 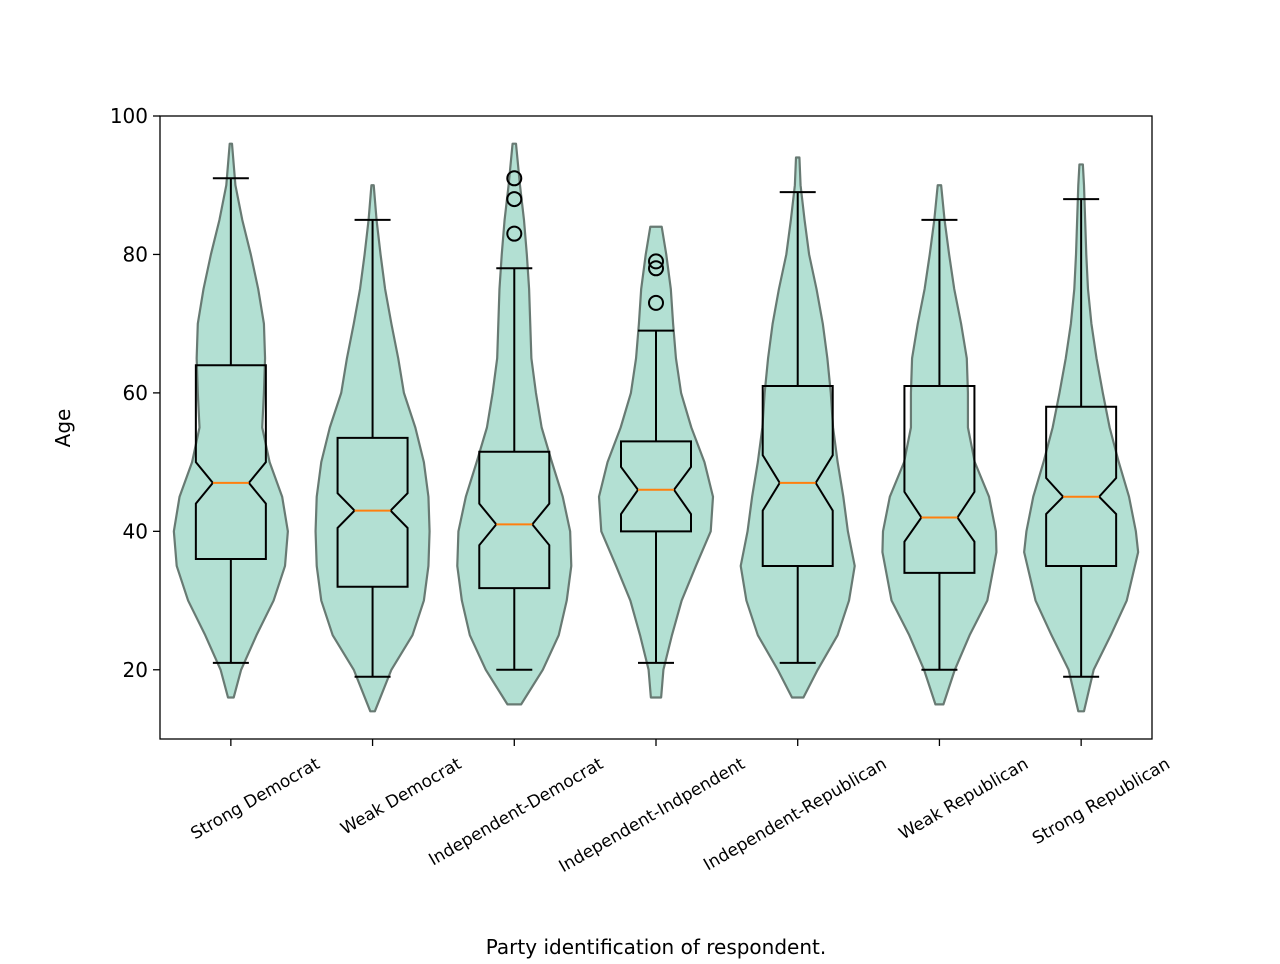 What do you see at coordinates (135, 531) in the screenshot?
I see `y-tick-label-1: 40` at bounding box center [135, 531].